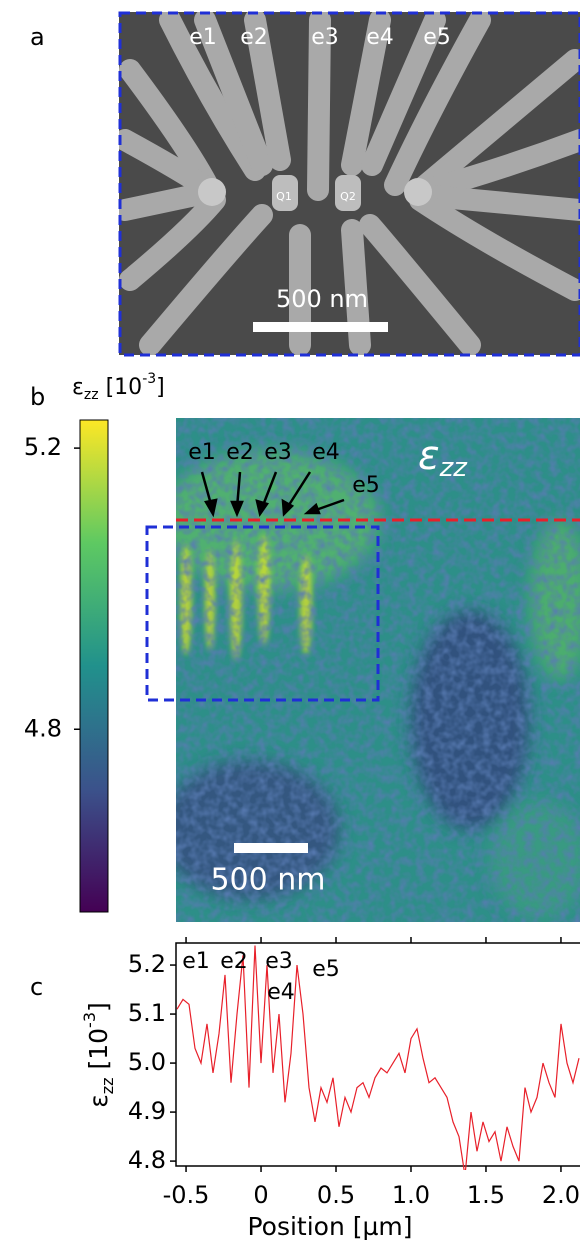  I want to click on colorbar-tick-label: 4.8, so click(43, 728).